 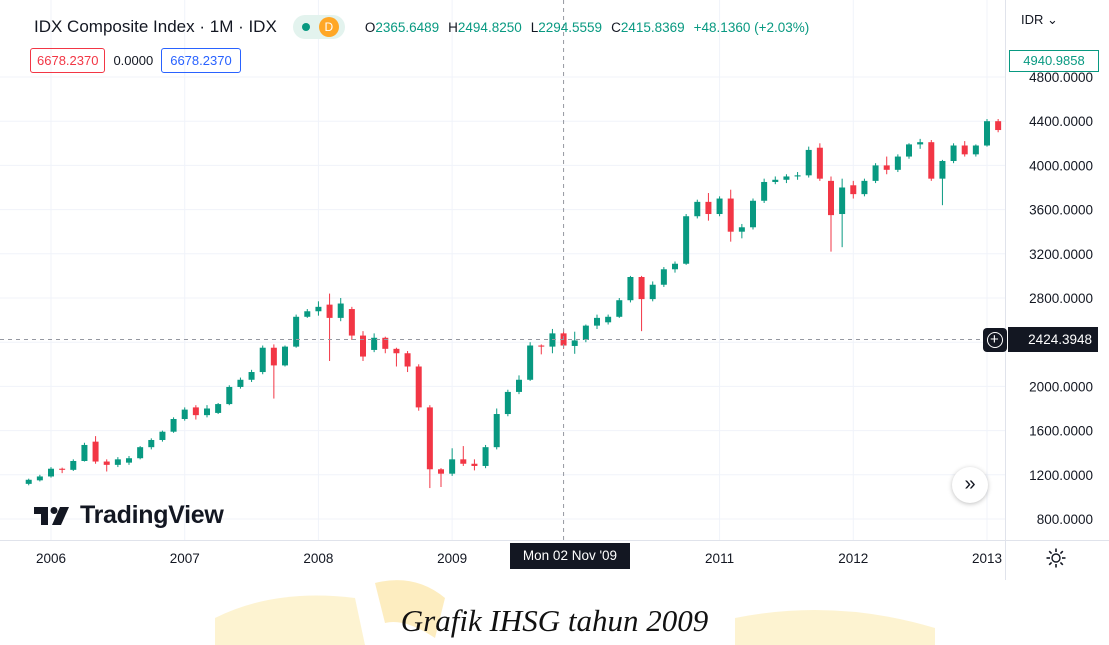 What do you see at coordinates (1061, 165) in the screenshot?
I see `y-tick-label: 4000.0000` at bounding box center [1061, 165].